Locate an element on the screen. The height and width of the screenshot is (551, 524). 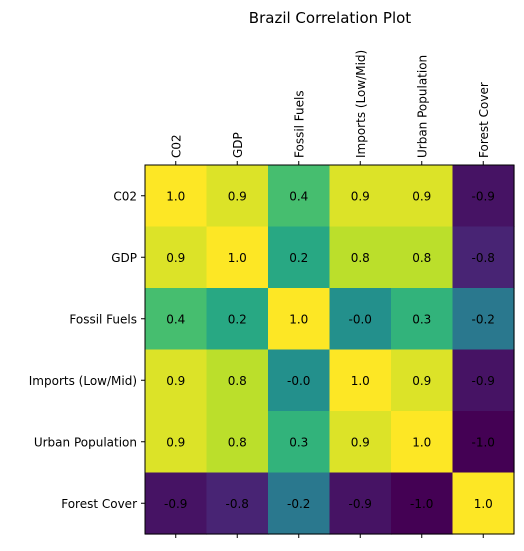
x-tick-label: Fossil Fuels is located at coordinates (299, 124).